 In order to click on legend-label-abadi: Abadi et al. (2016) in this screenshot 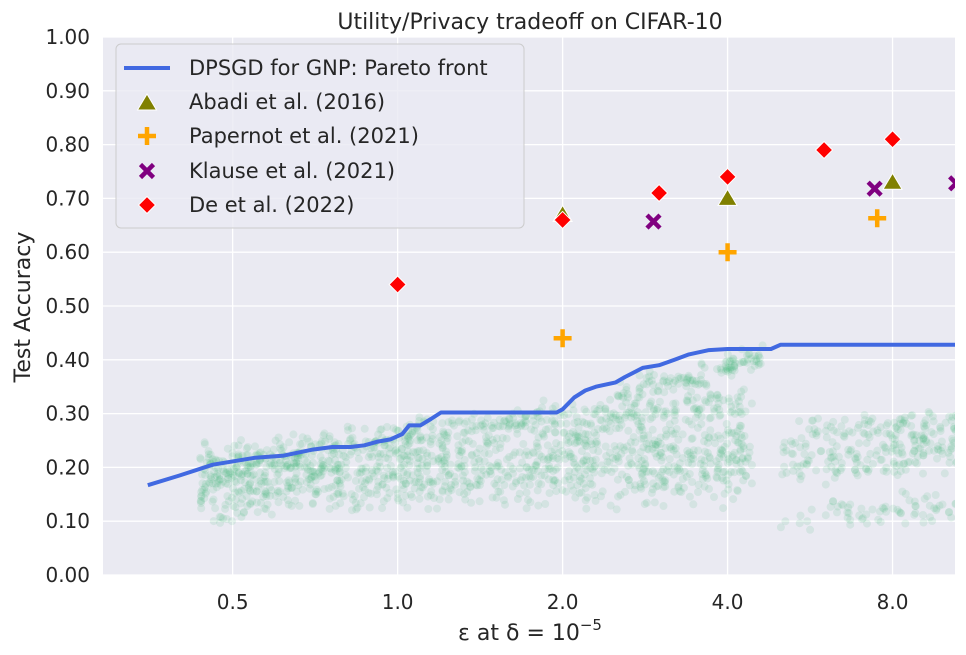, I will do `click(287, 102)`.